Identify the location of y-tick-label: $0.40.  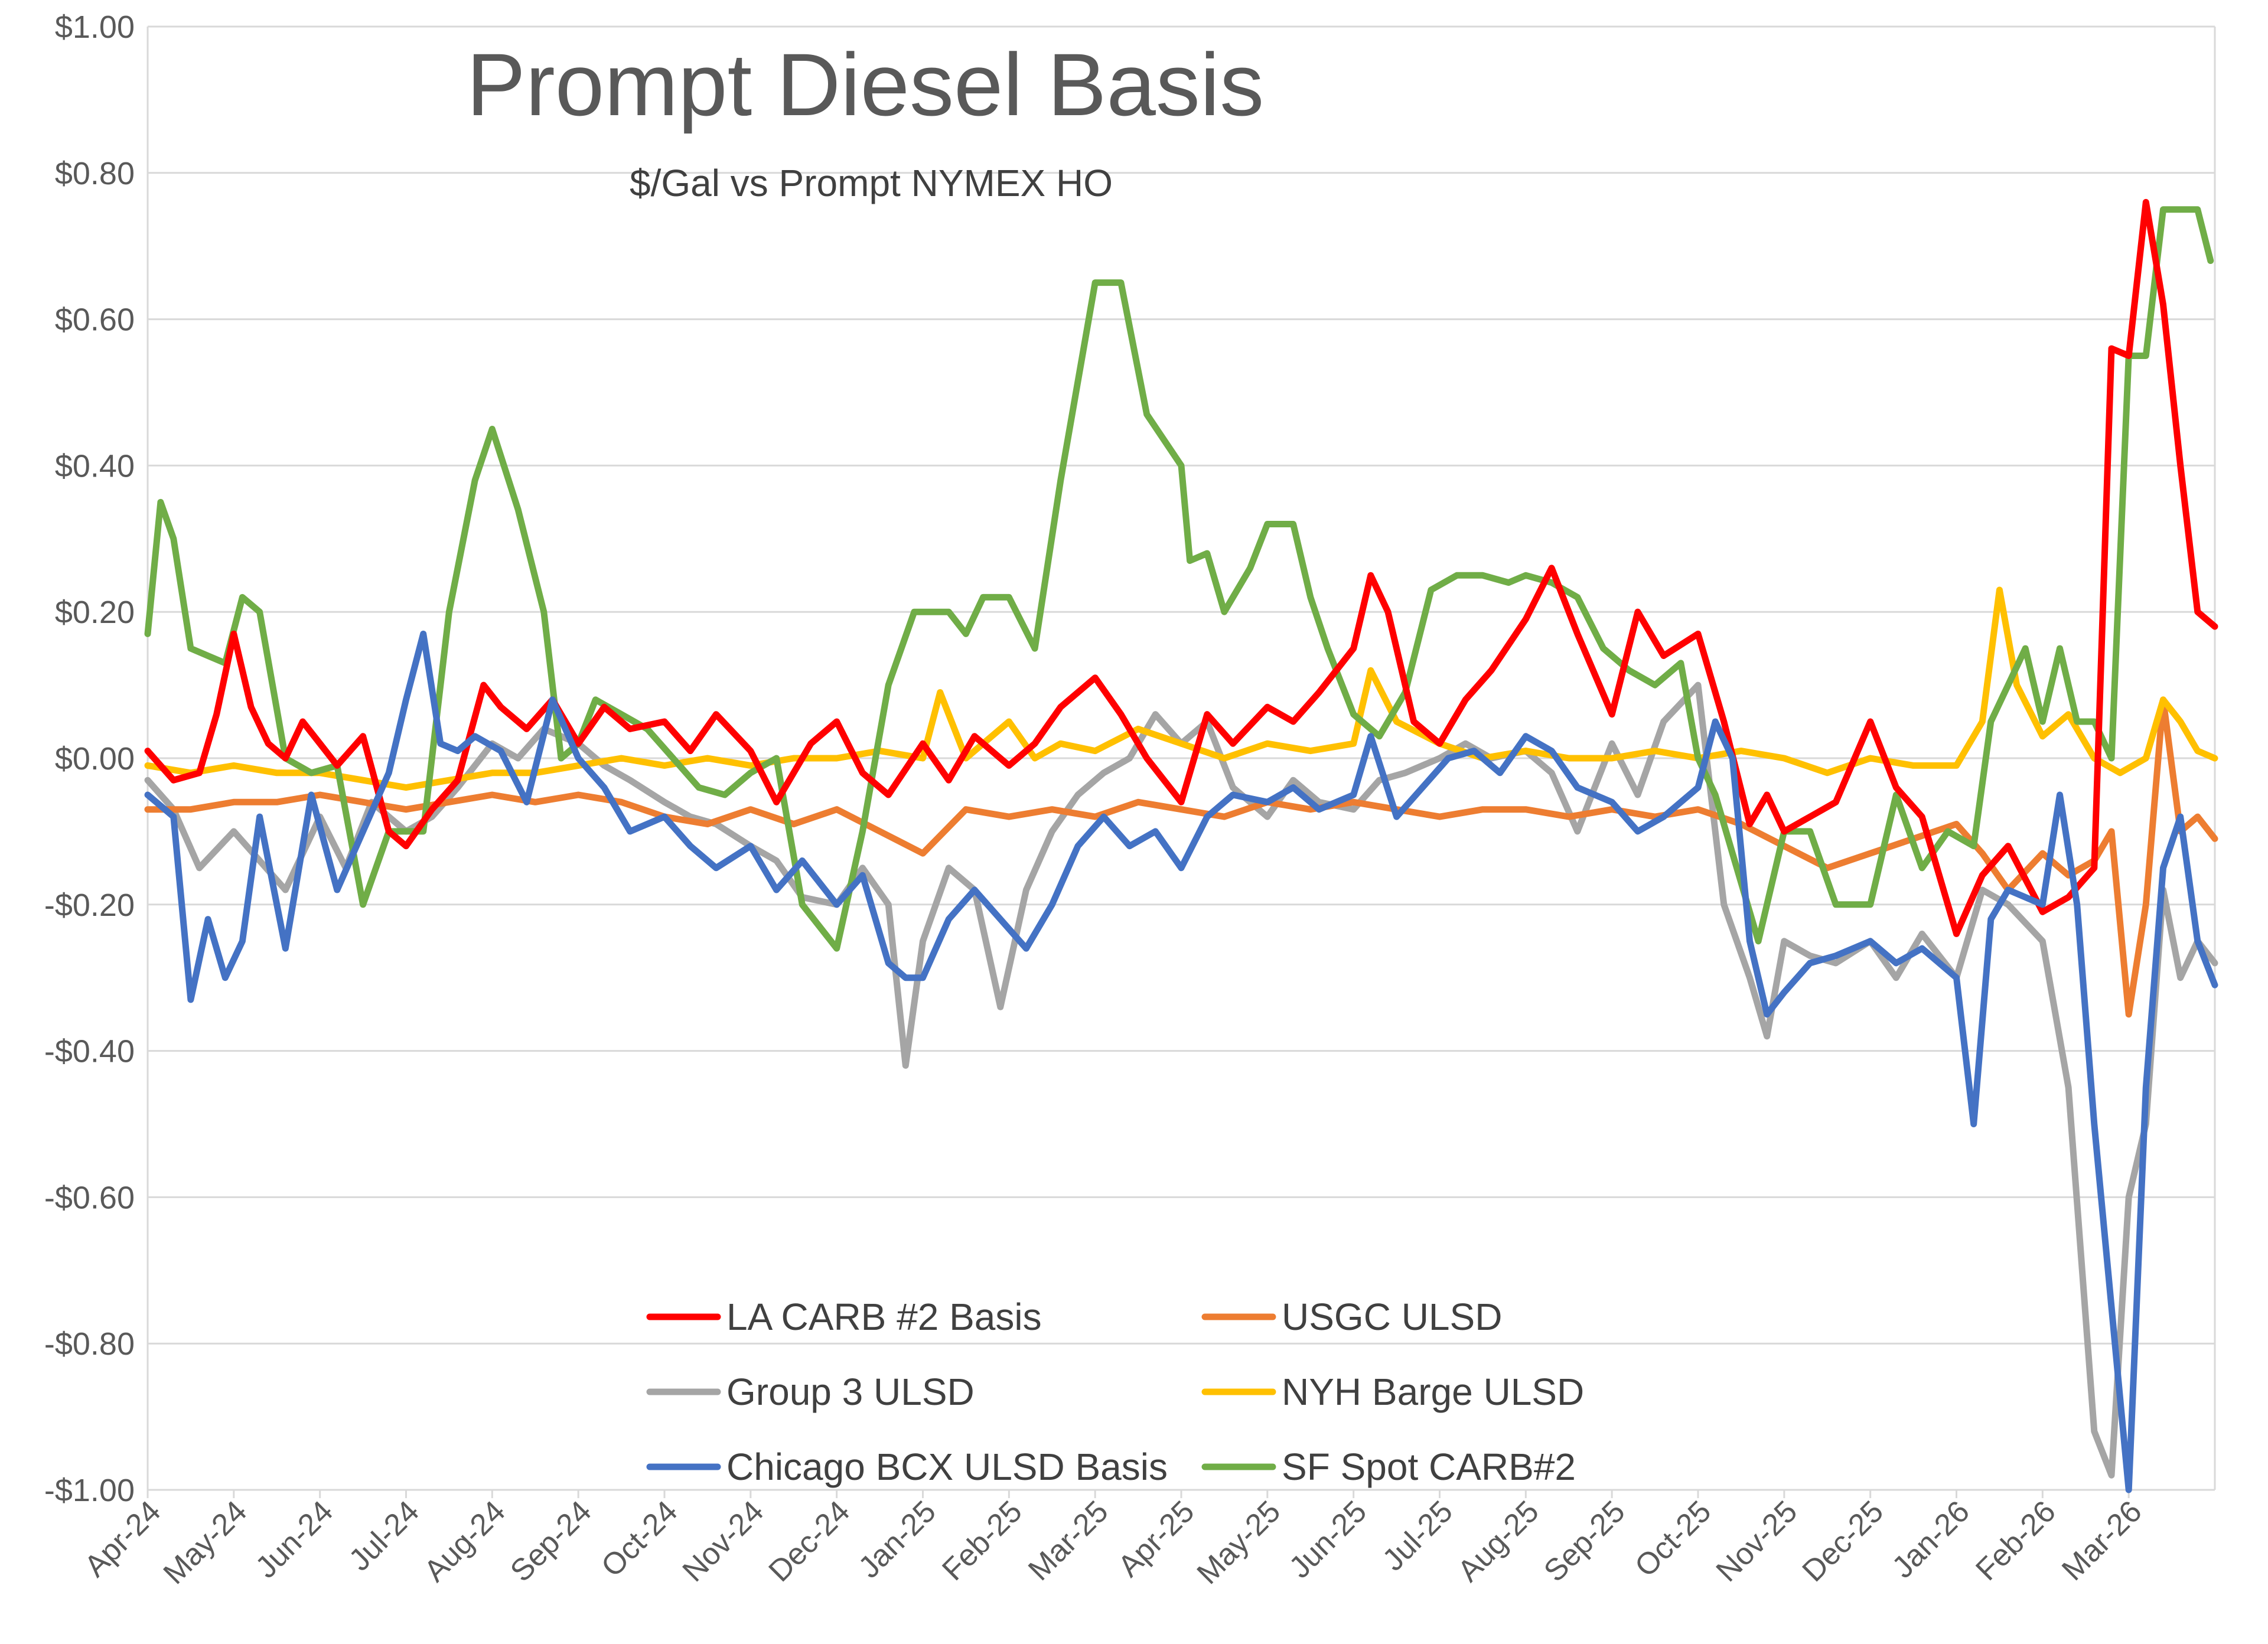
(95, 466).